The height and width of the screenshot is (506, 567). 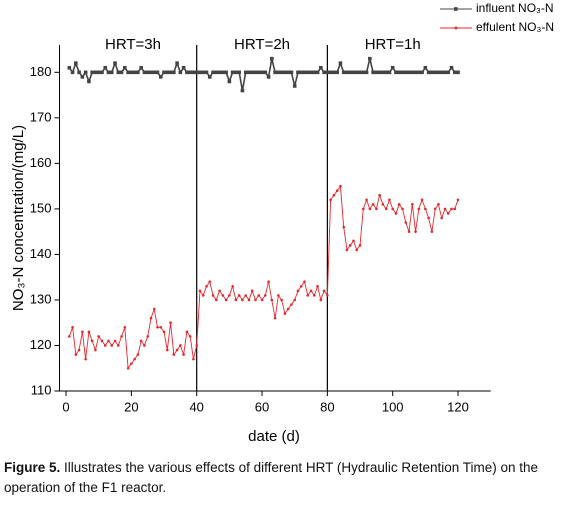 What do you see at coordinates (458, 406) in the screenshot?
I see `x-tick-label: 120` at bounding box center [458, 406].